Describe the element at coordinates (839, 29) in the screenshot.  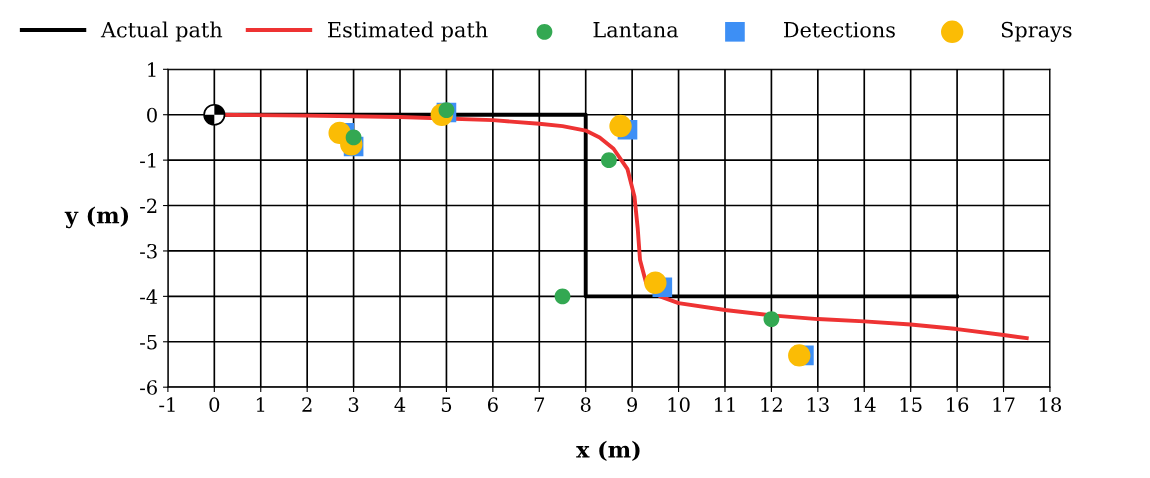
I see `legend-label: Detections` at that location.